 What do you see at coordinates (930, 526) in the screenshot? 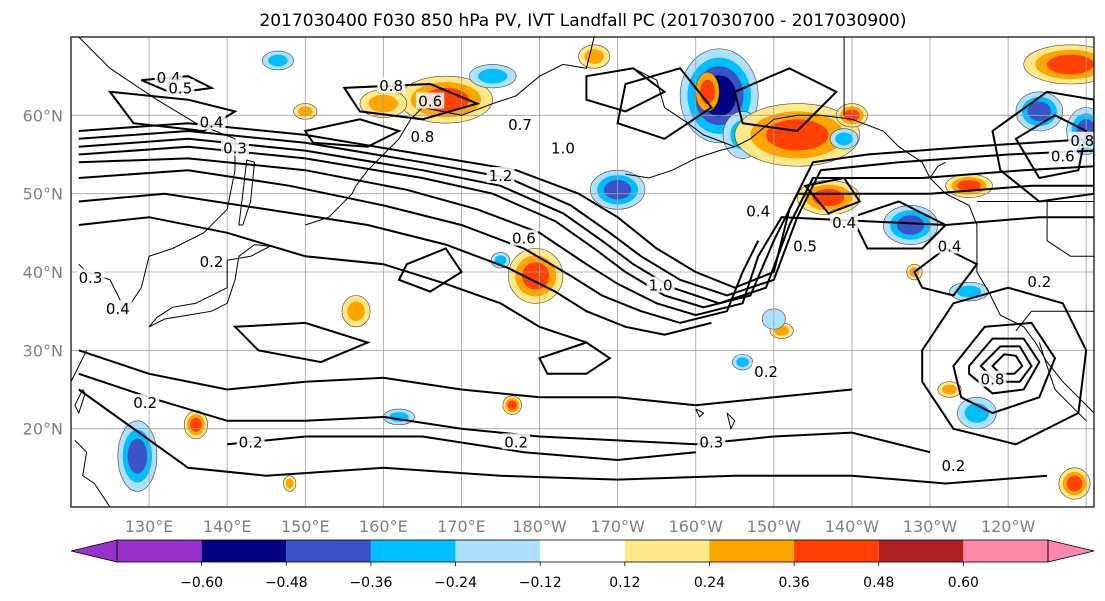
I see `lon-tick-label: 130°W` at bounding box center [930, 526].